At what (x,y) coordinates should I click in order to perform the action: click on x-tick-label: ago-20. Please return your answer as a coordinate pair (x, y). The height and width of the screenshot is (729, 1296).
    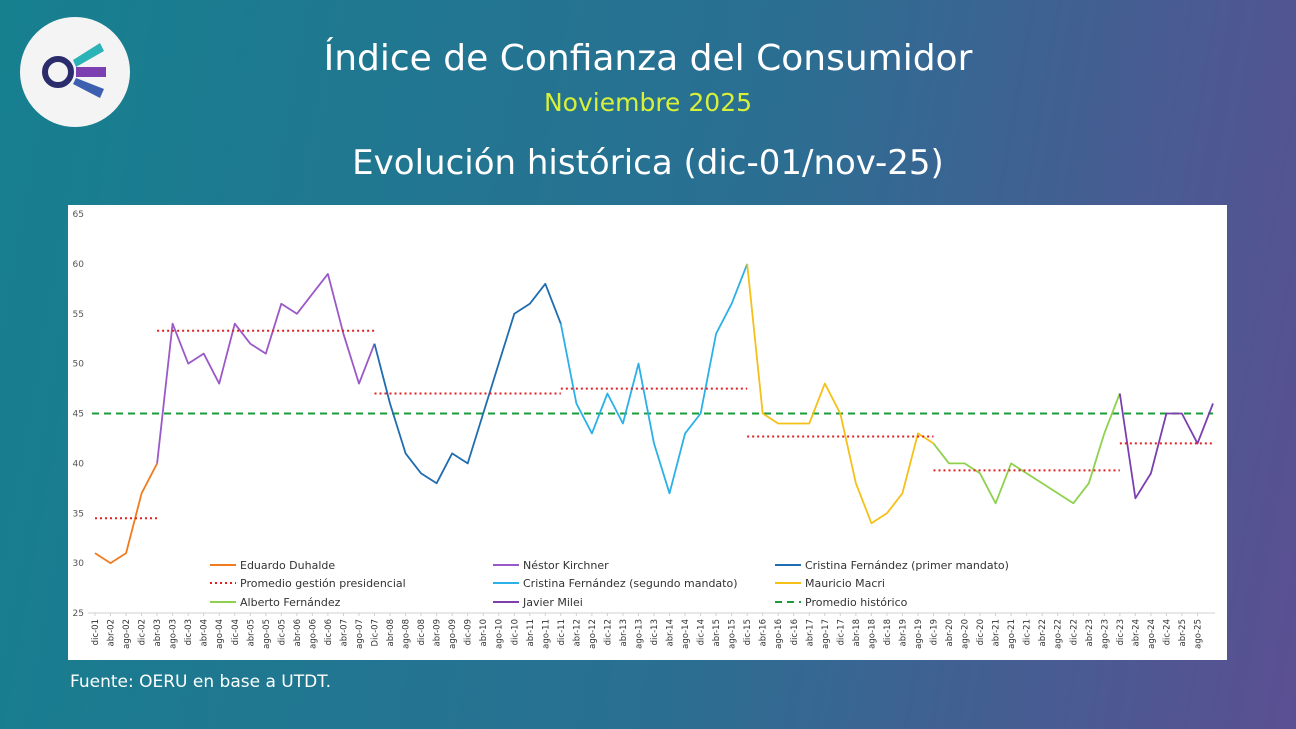
    Looking at the image, I should click on (966, 634).